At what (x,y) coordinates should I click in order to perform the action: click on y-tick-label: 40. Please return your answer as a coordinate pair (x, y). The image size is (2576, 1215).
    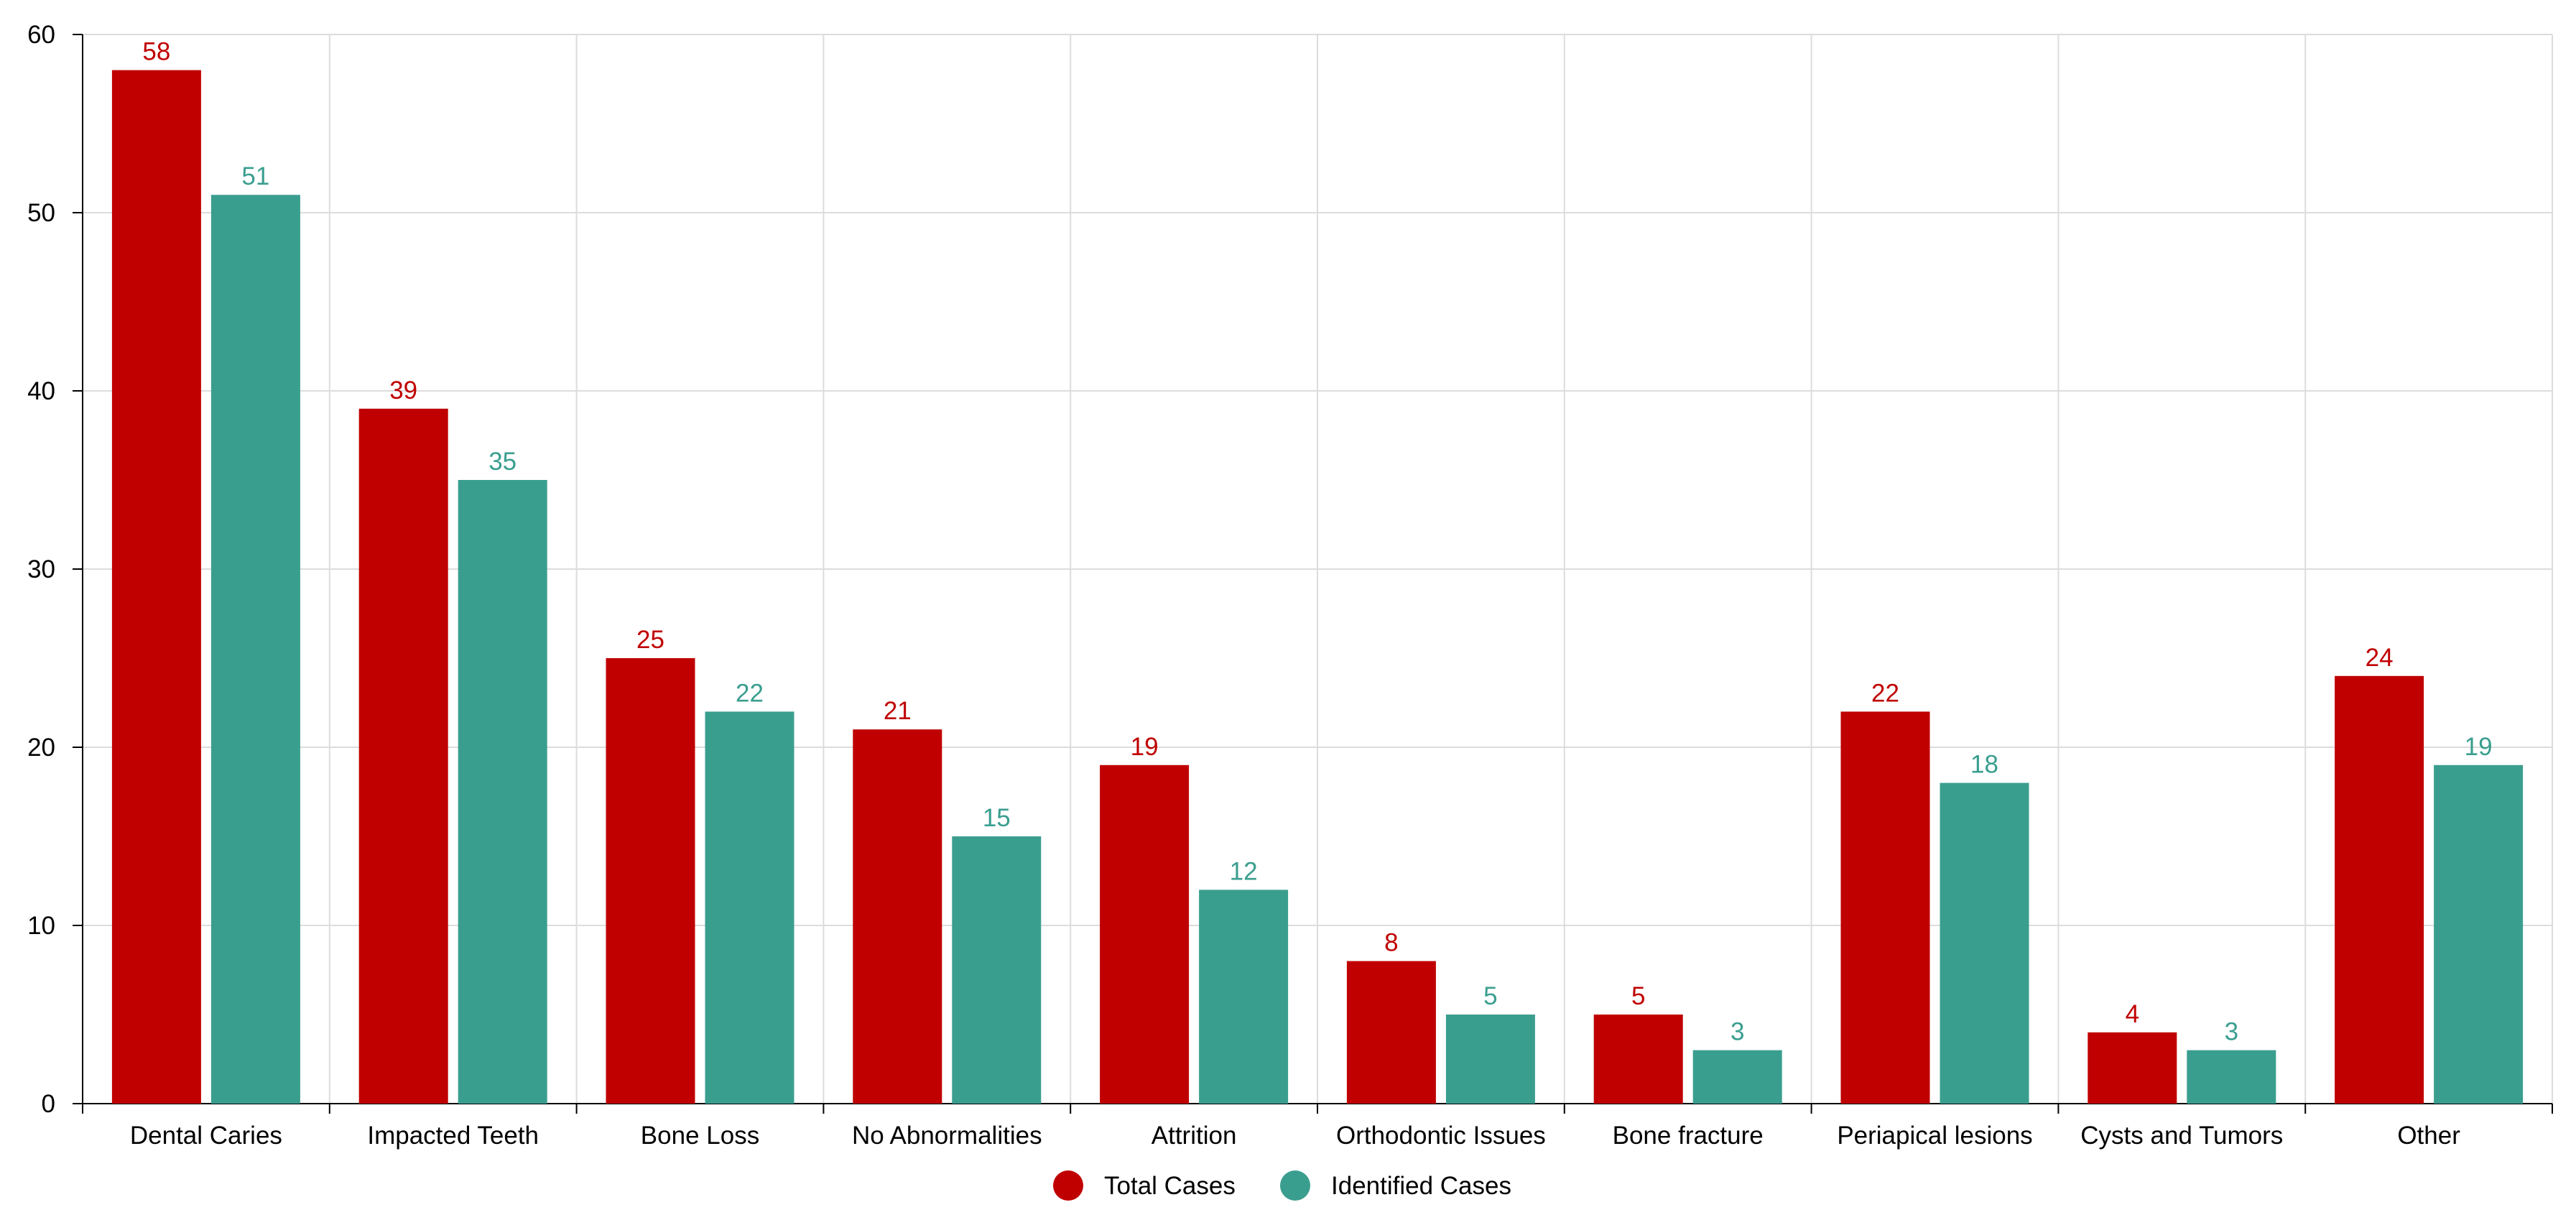
    Looking at the image, I should click on (41, 391).